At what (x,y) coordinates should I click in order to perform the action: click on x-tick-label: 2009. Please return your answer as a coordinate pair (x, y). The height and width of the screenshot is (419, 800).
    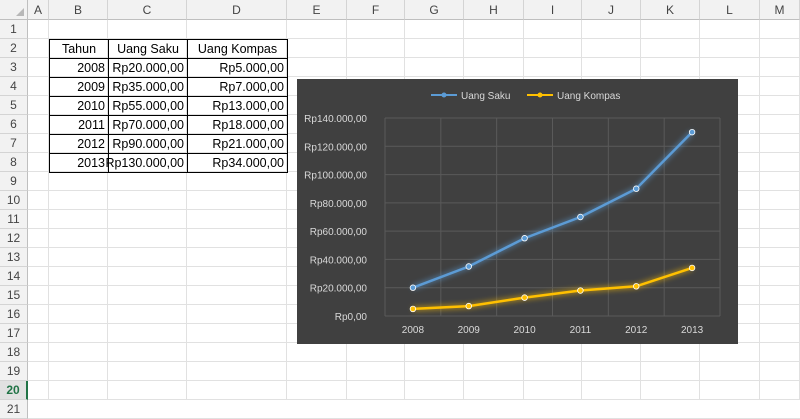
    Looking at the image, I should click on (469, 330).